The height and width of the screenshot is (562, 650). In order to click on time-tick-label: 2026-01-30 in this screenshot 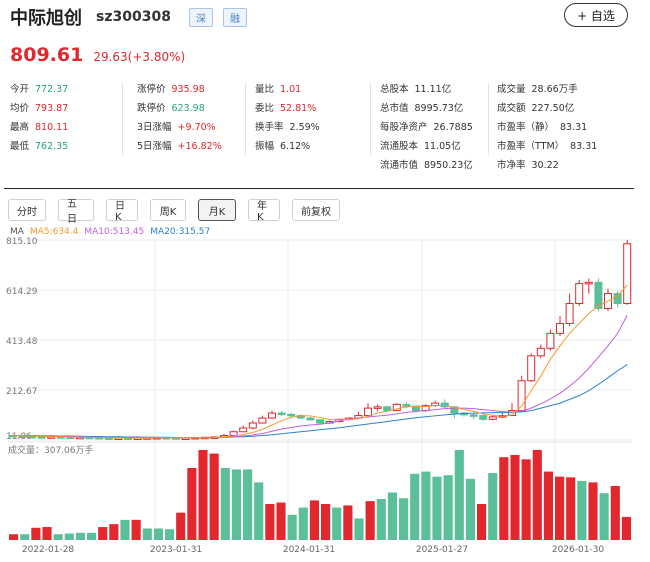, I will do `click(578, 550)`.